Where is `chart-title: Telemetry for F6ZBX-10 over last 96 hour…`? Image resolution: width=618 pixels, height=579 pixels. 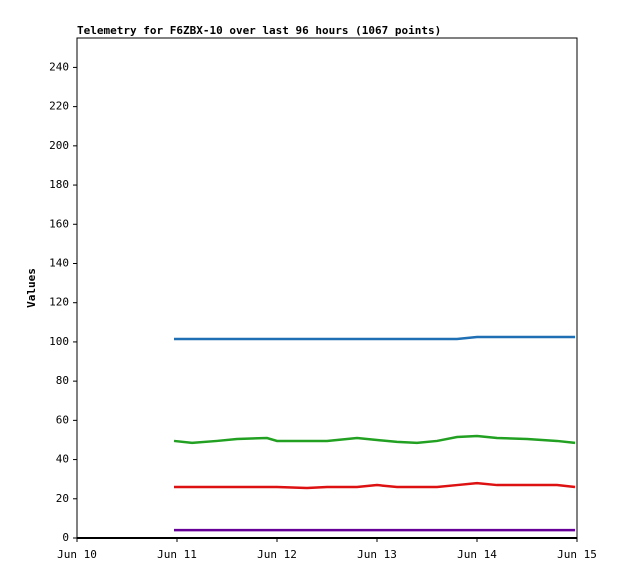
chart-title: Telemetry for F6ZBX-10 over last 96 hour… is located at coordinates (259, 30).